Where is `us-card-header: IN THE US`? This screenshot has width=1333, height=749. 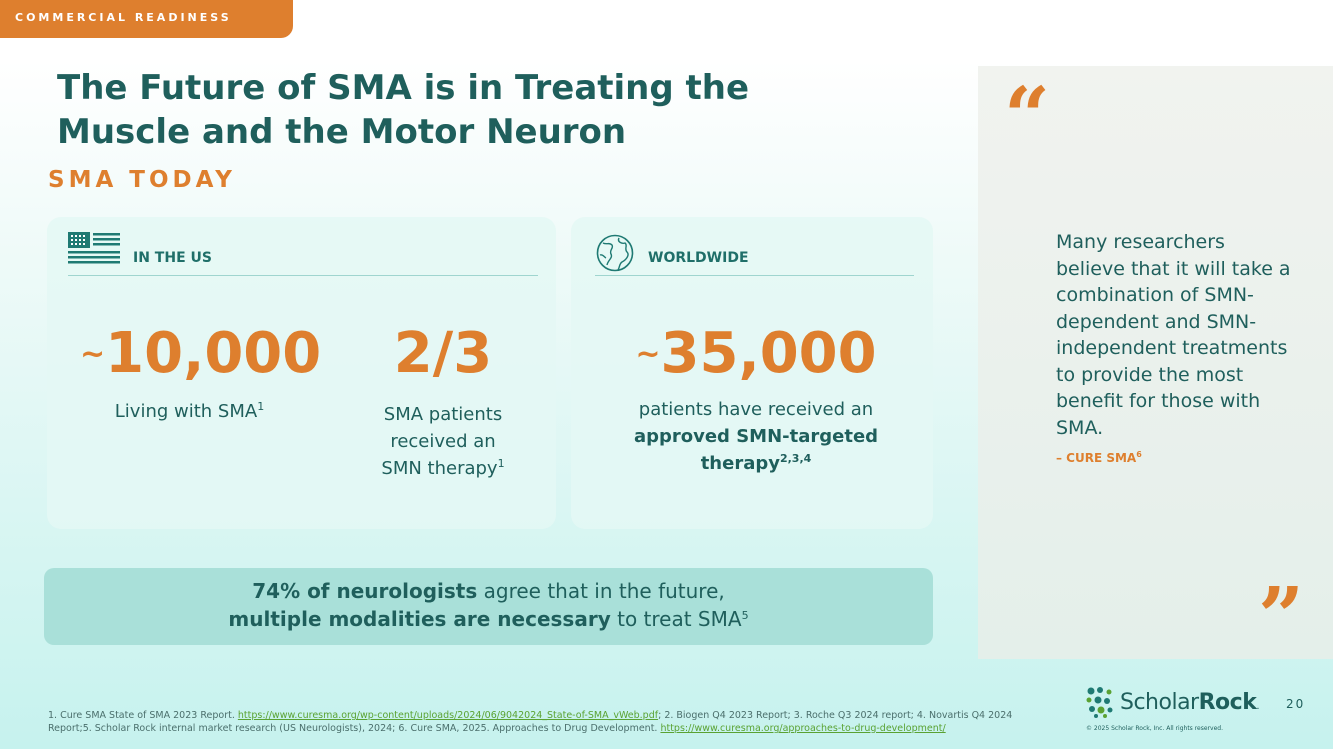
us-card-header: IN THE US is located at coordinates (303, 246).